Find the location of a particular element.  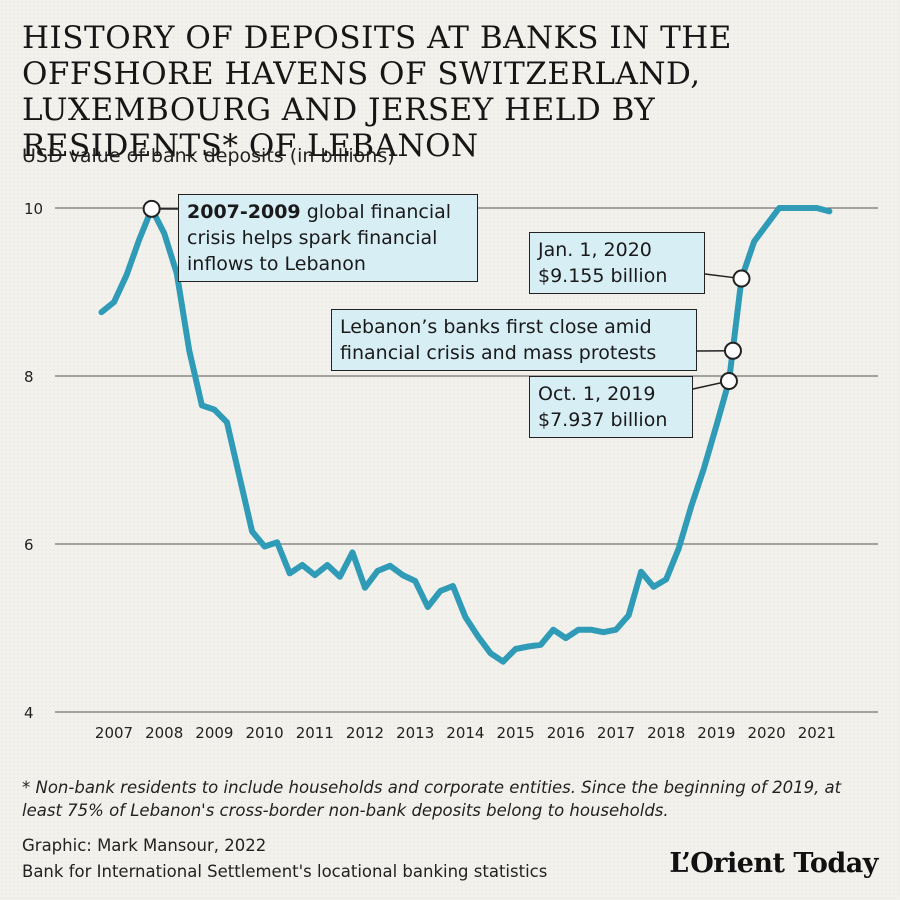

marker-jan-2020 is located at coordinates (741, 278).